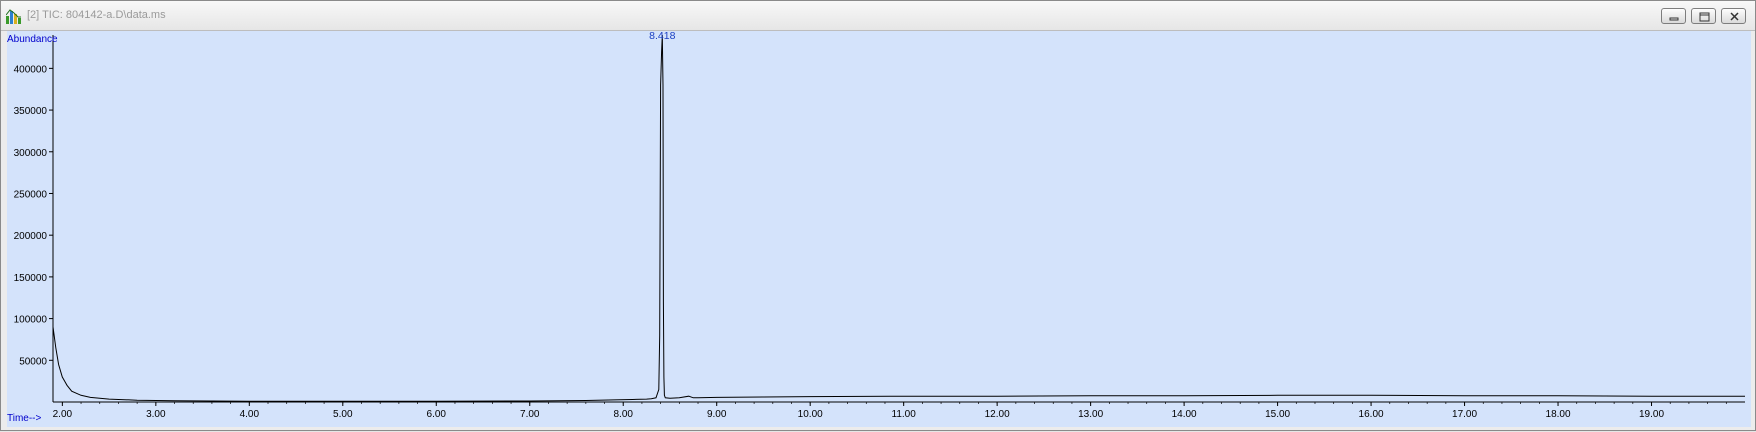  Describe the element at coordinates (63, 414) in the screenshot. I see `x-tick-label: 2.00` at that location.